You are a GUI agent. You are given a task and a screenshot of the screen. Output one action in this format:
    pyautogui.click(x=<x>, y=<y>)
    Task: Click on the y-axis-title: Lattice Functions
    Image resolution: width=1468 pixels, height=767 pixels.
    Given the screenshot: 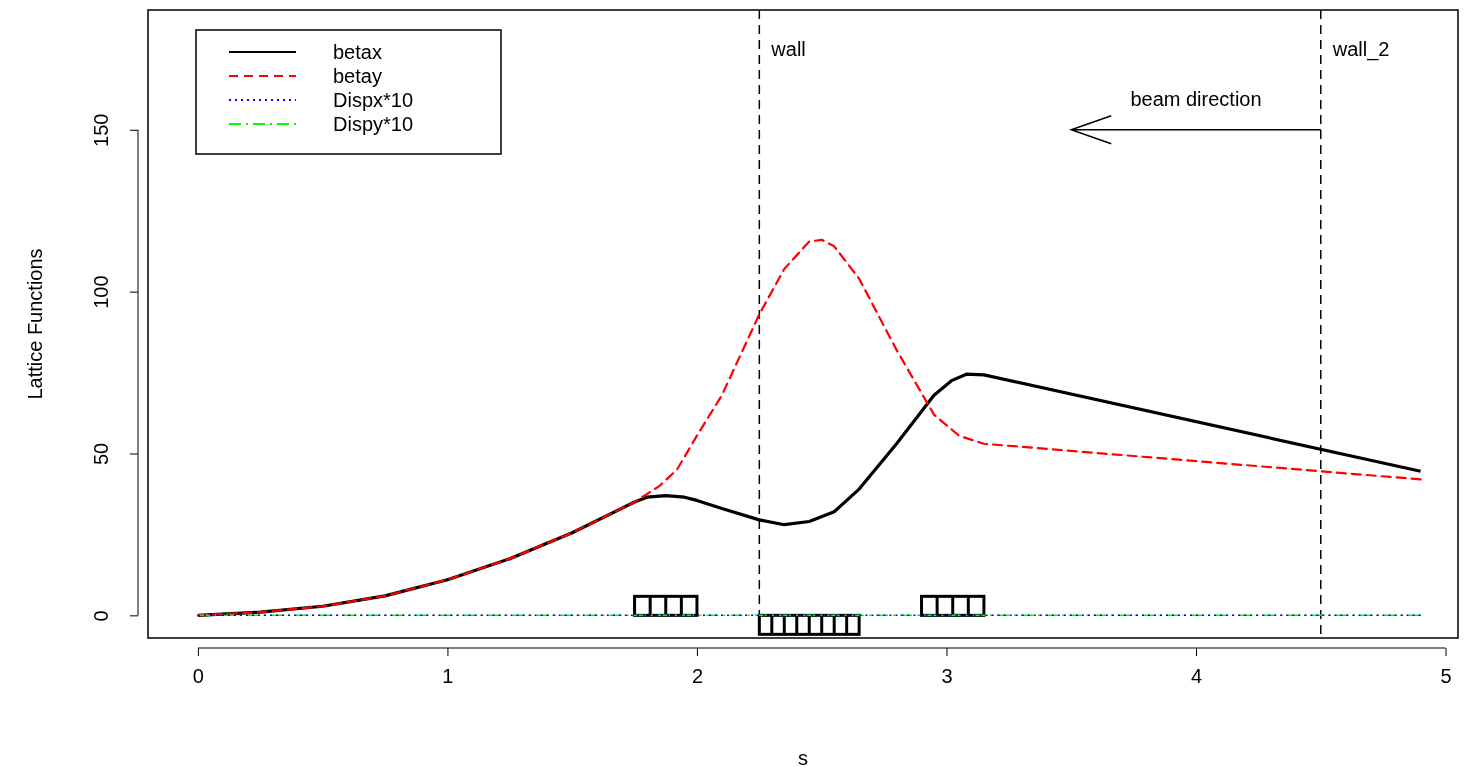 What is the action you would take?
    pyautogui.click(x=35, y=324)
    